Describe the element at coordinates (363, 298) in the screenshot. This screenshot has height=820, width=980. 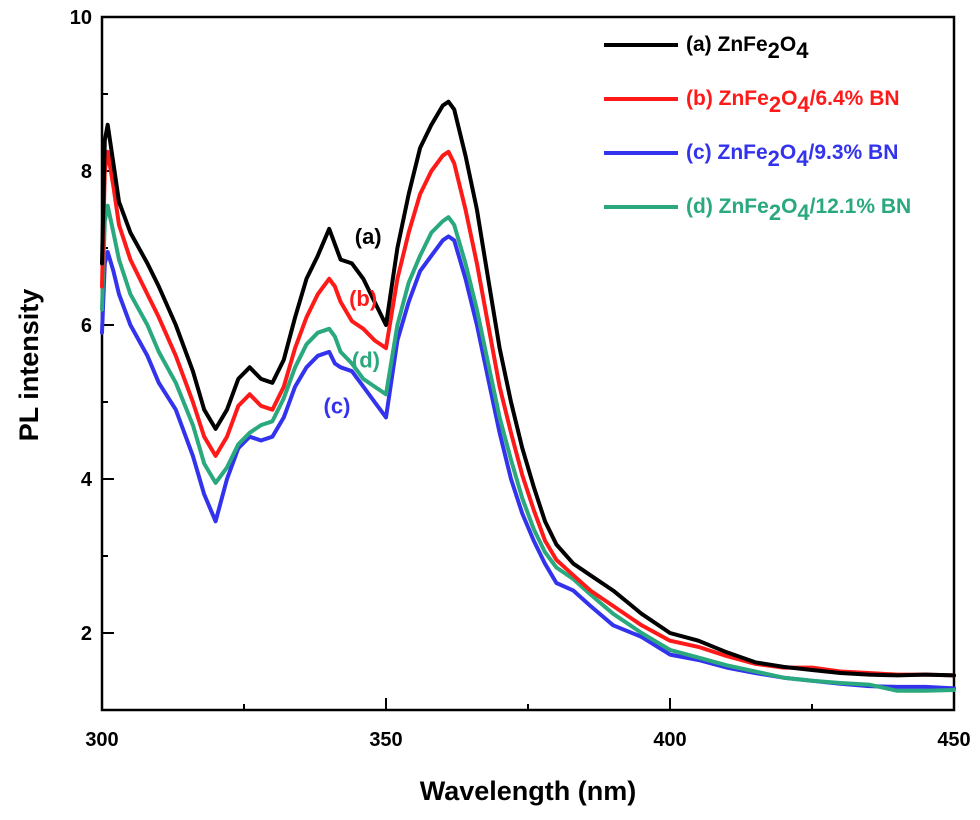
I see `curve-label: (b)` at that location.